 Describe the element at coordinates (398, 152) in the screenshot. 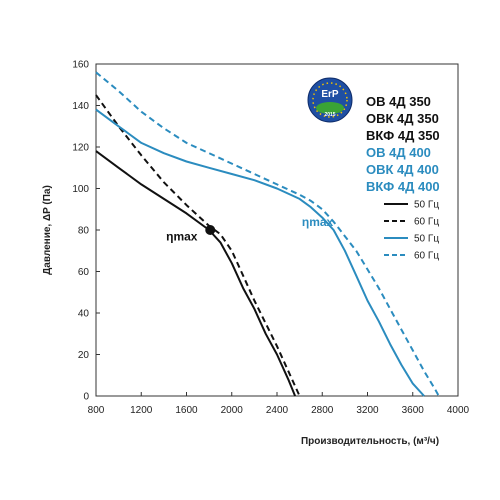

I see `model-label: ОВ 4Д 400` at that location.